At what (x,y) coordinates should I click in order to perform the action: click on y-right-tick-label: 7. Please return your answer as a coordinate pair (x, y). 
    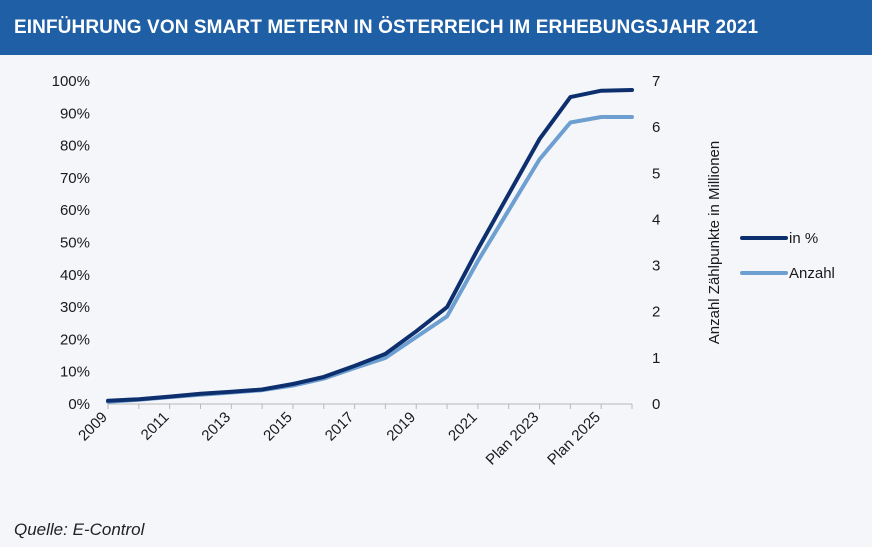
    Looking at the image, I should click on (656, 81).